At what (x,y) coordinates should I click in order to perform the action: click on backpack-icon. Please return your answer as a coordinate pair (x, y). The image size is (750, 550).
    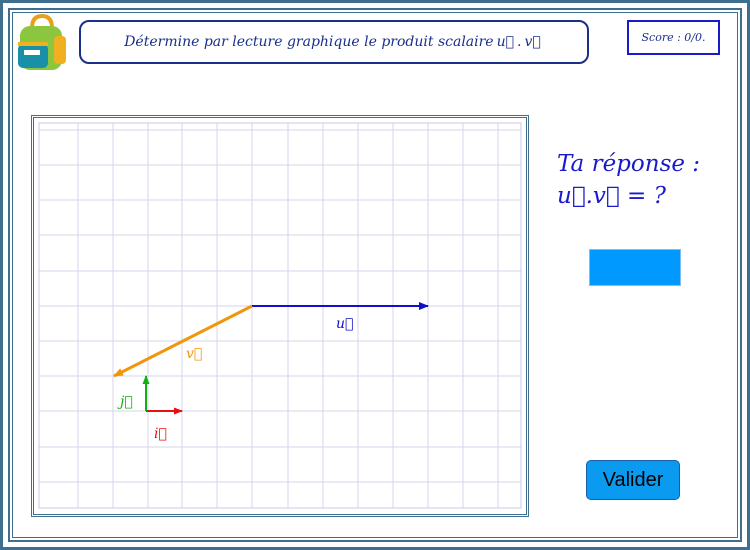
    Looking at the image, I should click on (42, 42).